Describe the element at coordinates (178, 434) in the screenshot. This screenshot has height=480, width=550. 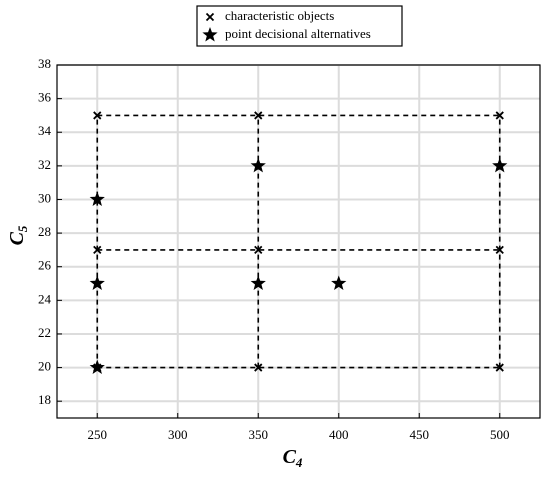
I see `x-tick-label: 300` at that location.